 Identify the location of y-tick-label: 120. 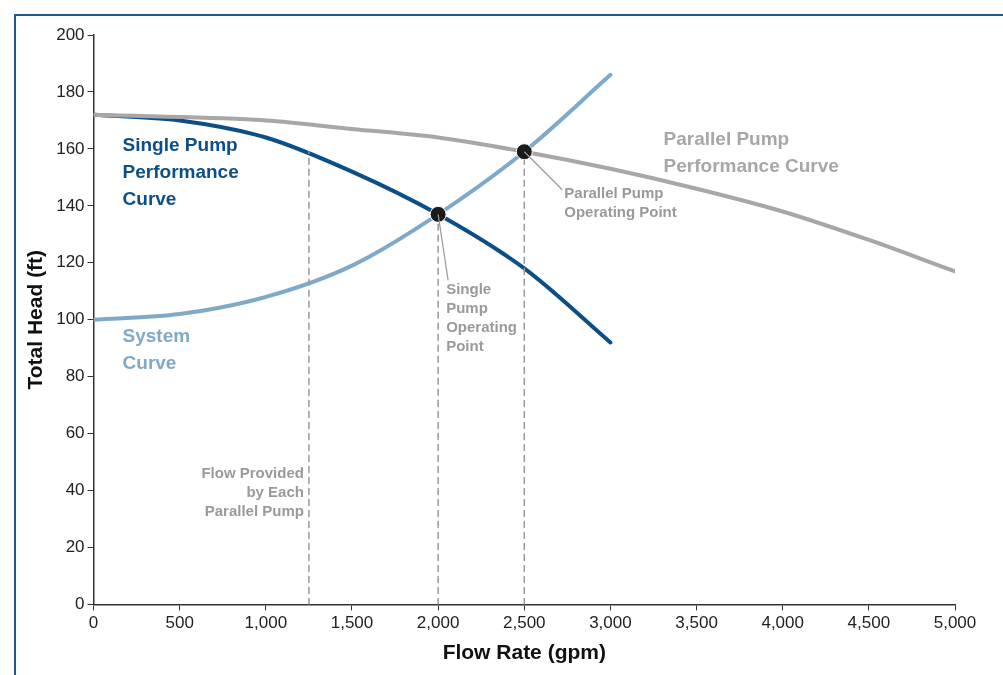
(70, 262).